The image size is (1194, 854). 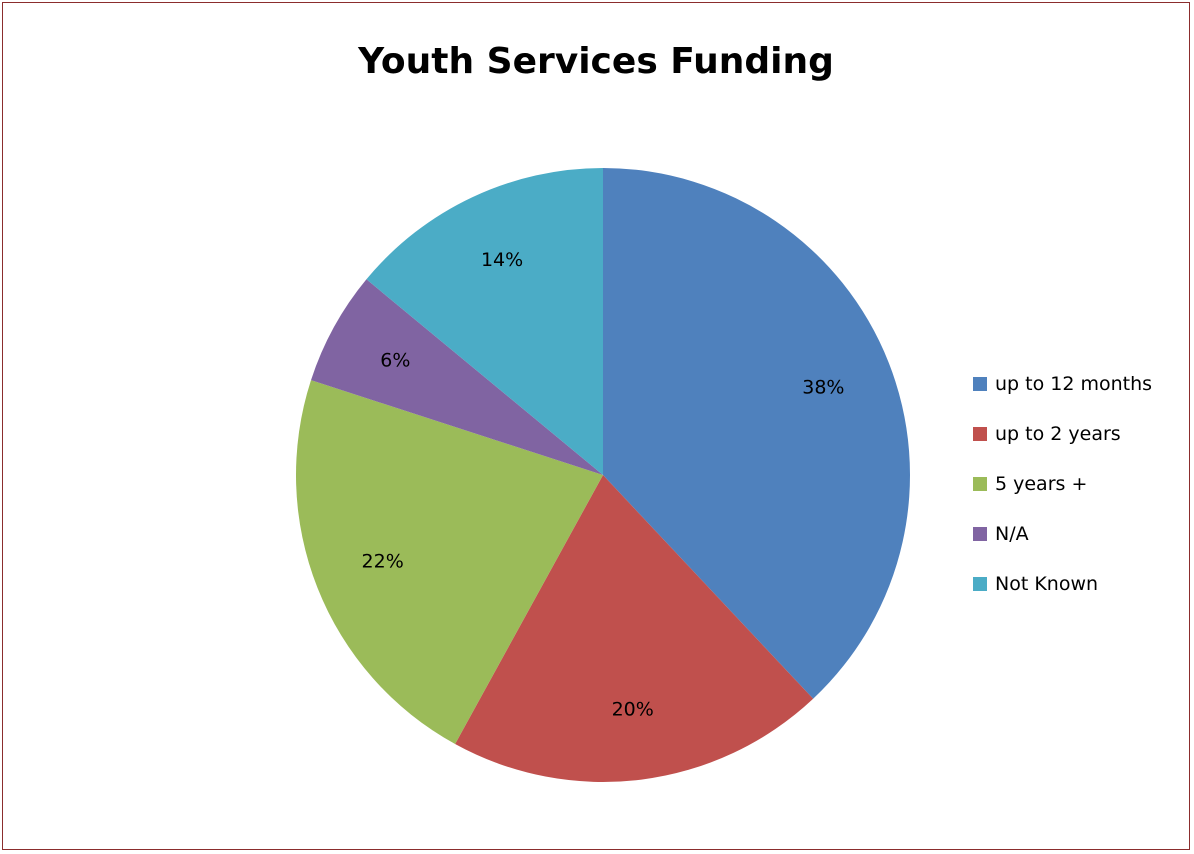 I want to click on pie-slice-5-years, so click(x=449, y=562).